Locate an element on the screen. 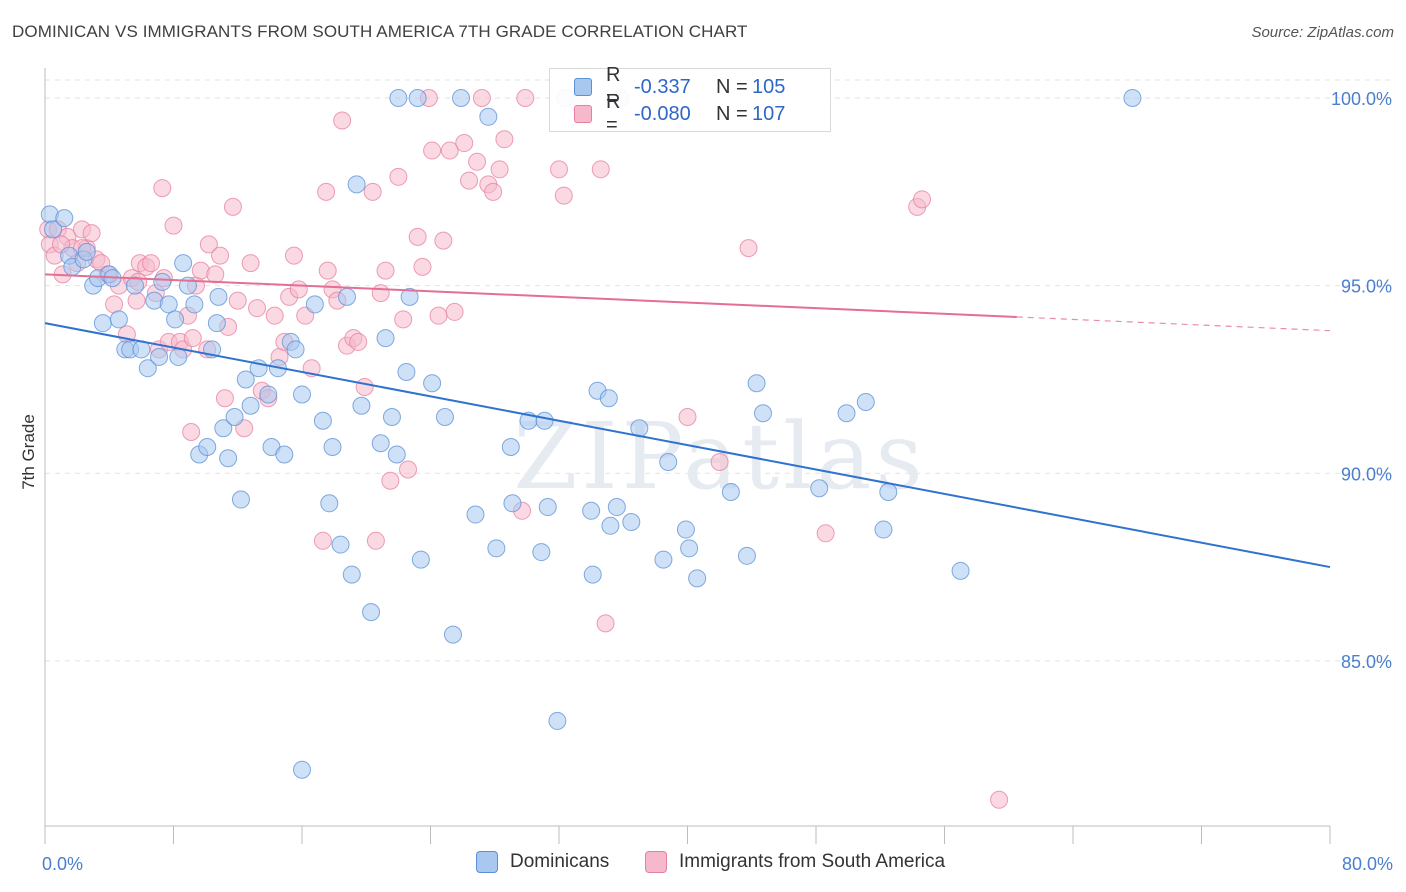 Image resolution: width=1406 pixels, height=892 pixels. immigrants-swatch is located at coordinates (656, 862).